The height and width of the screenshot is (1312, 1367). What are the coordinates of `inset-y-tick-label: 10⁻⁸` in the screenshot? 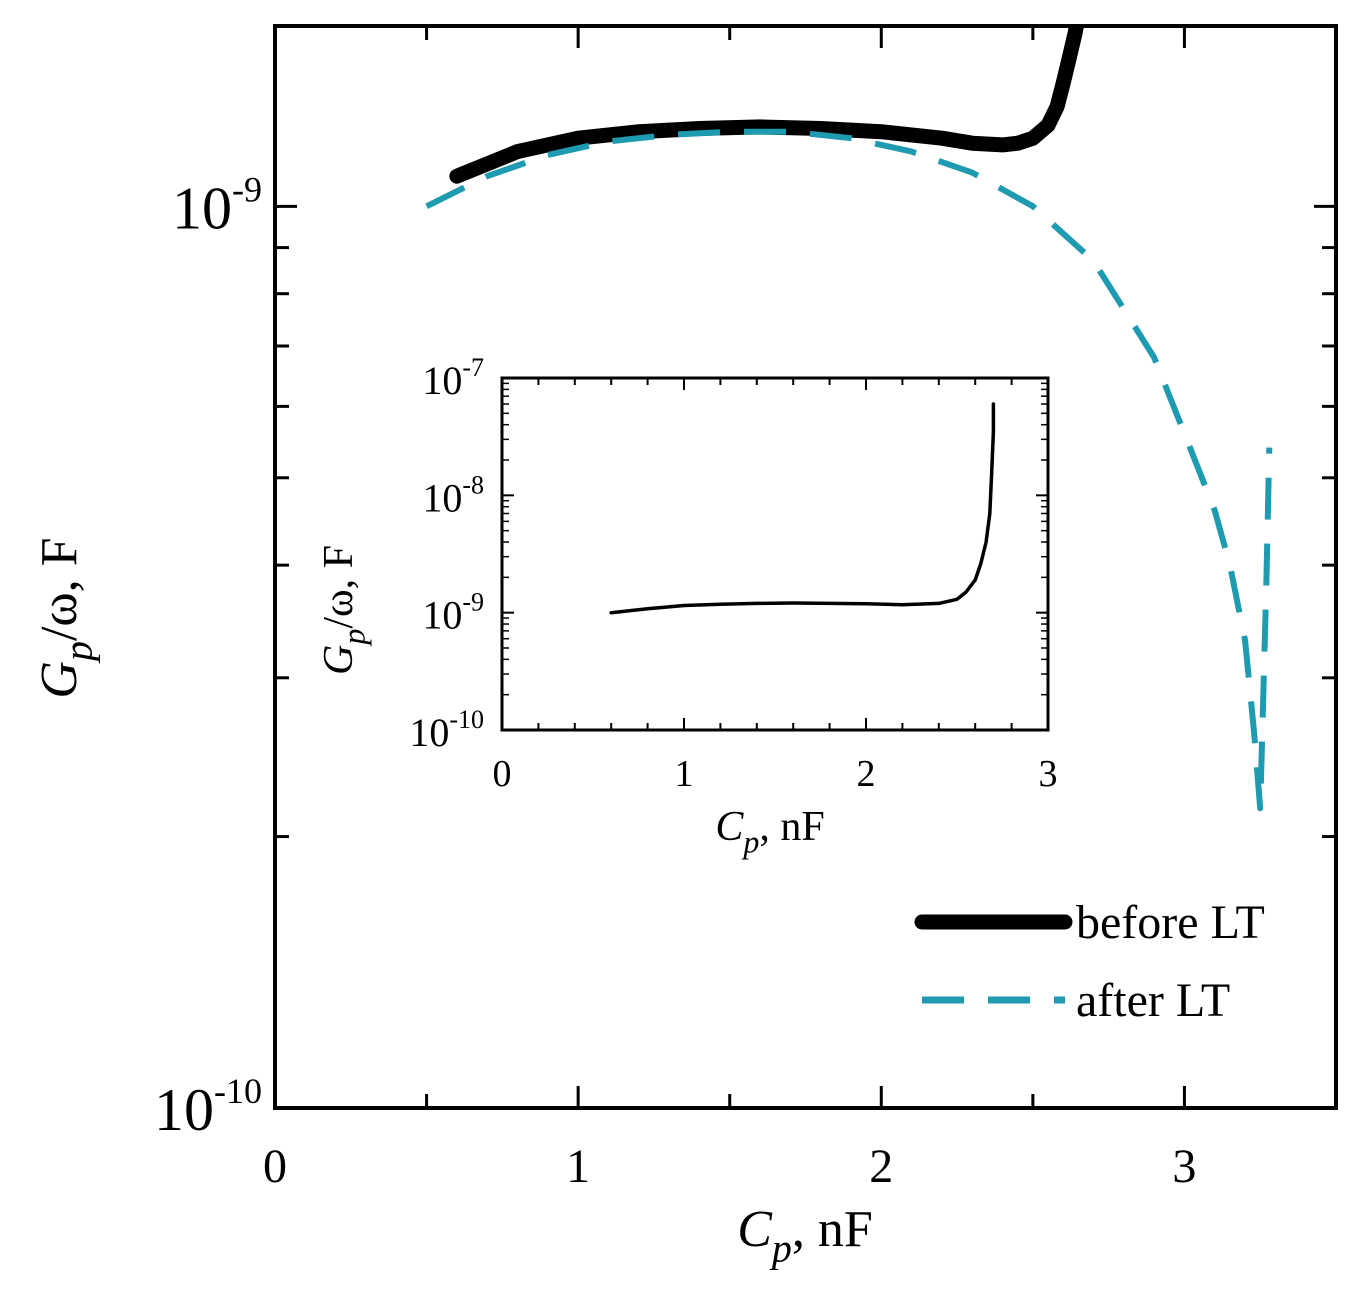 It's located at (453, 495).